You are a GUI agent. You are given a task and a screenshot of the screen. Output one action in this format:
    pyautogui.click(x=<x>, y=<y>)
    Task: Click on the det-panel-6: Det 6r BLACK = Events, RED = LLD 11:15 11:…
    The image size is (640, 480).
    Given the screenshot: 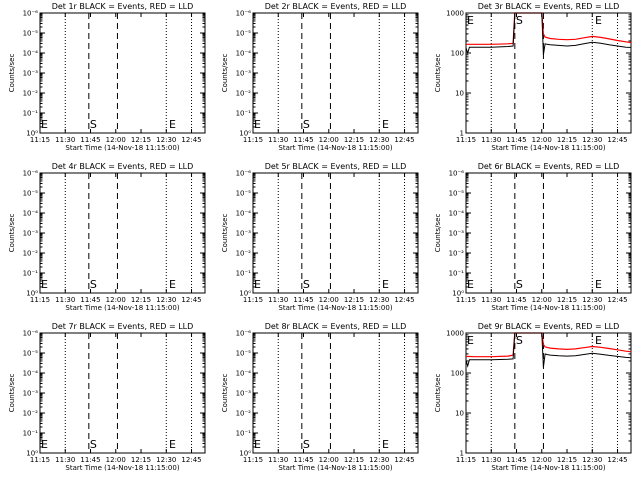 What is the action you would take?
    pyautogui.click(x=533, y=237)
    